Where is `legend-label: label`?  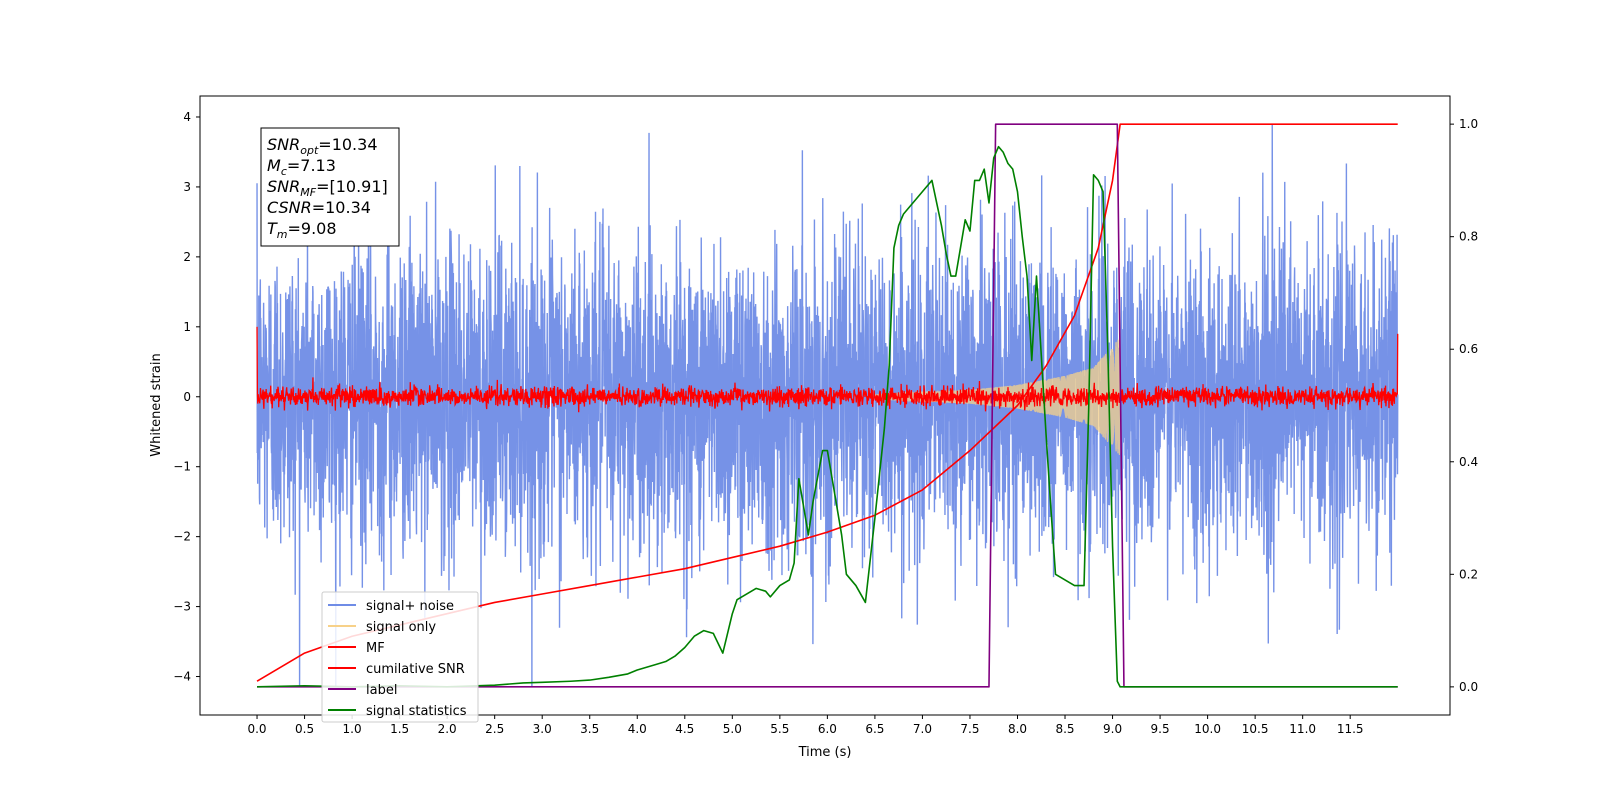 legend-label: label is located at coordinates (381, 690).